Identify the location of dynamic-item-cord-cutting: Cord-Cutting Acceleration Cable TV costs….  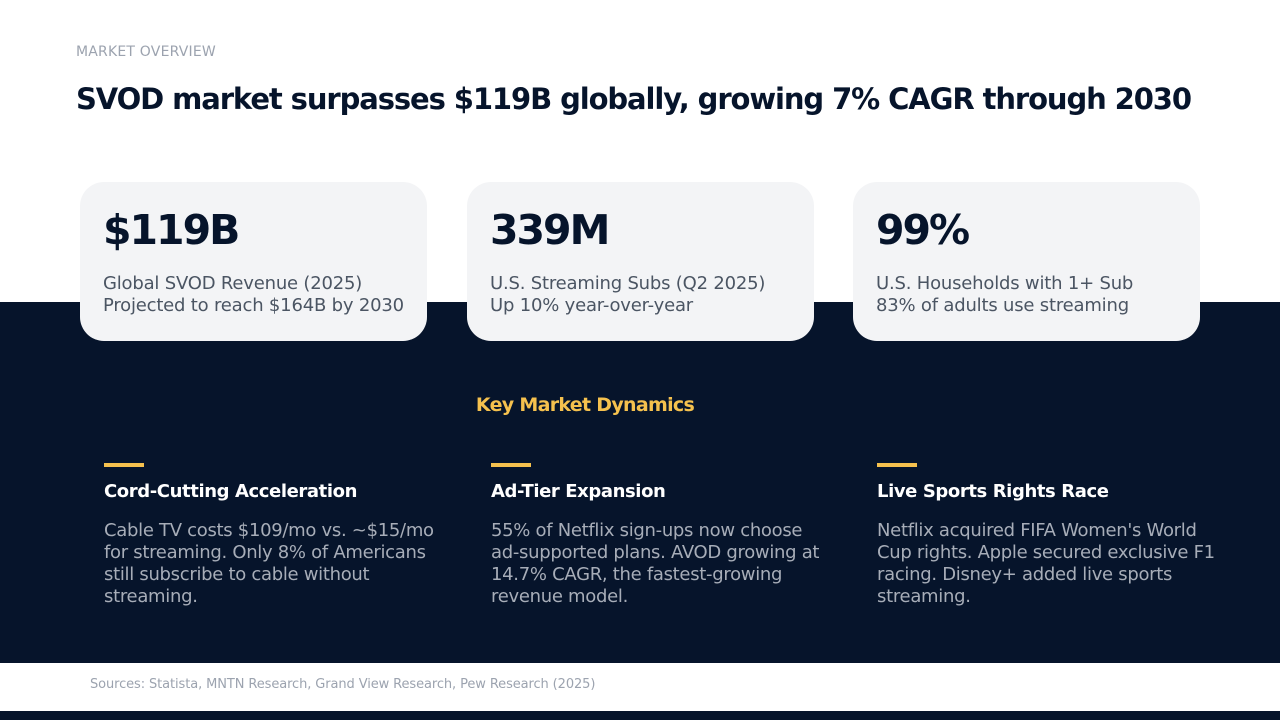
(274, 535).